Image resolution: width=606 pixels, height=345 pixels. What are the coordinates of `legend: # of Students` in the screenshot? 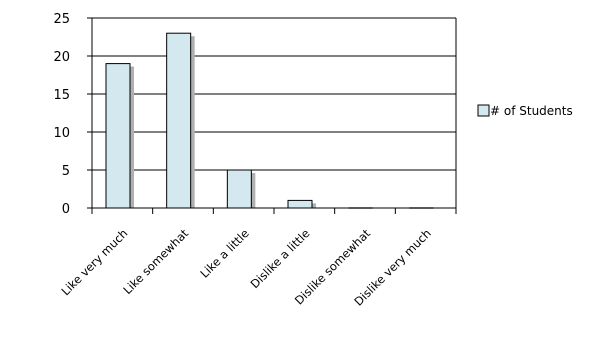 It's located at (525, 111).